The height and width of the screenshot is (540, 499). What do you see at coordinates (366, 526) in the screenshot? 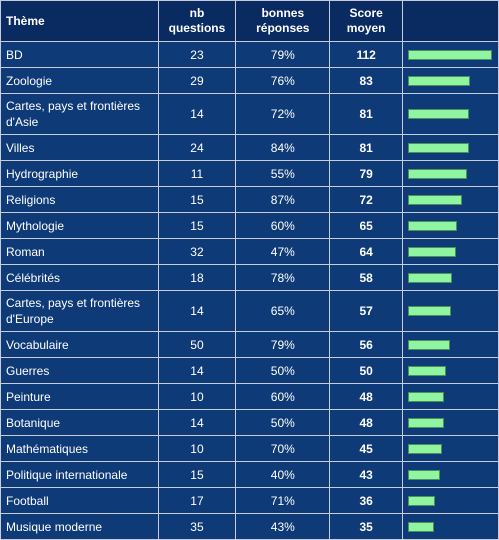
I see `score-cell: 35` at bounding box center [366, 526].